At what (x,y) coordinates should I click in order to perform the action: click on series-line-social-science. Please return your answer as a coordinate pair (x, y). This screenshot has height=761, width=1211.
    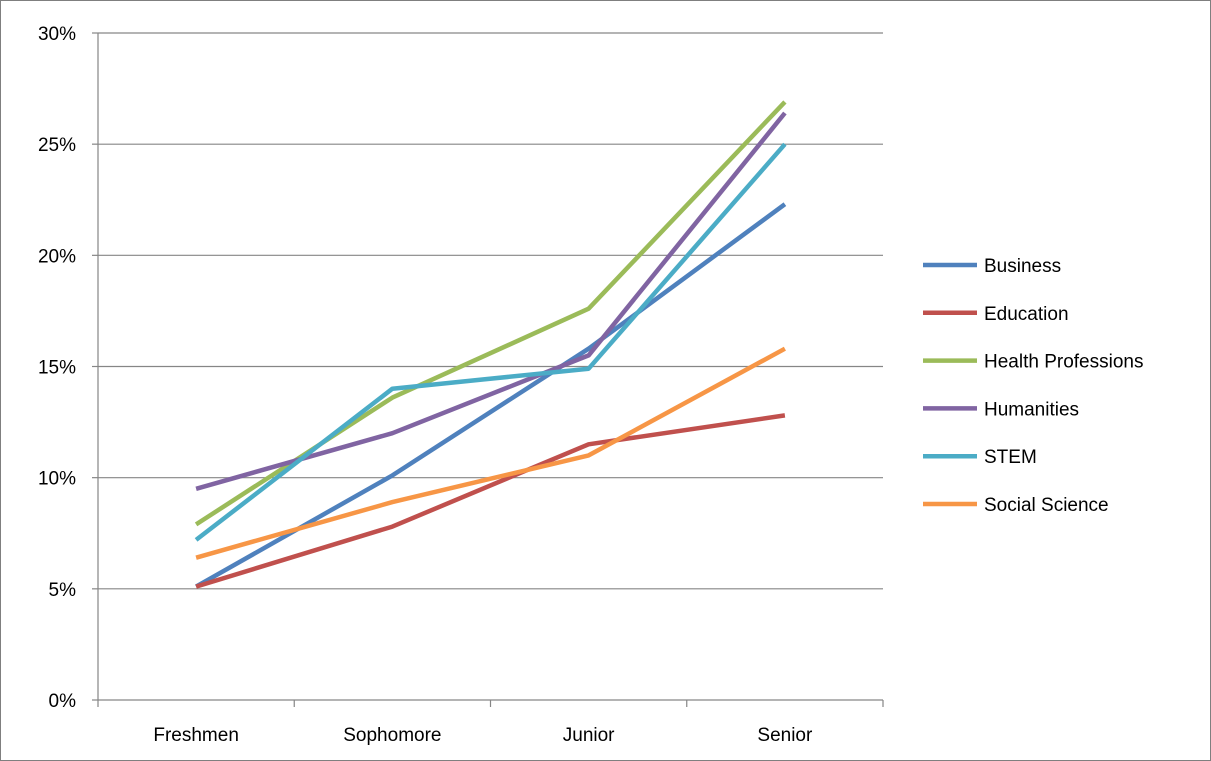
    Looking at the image, I should click on (490, 453).